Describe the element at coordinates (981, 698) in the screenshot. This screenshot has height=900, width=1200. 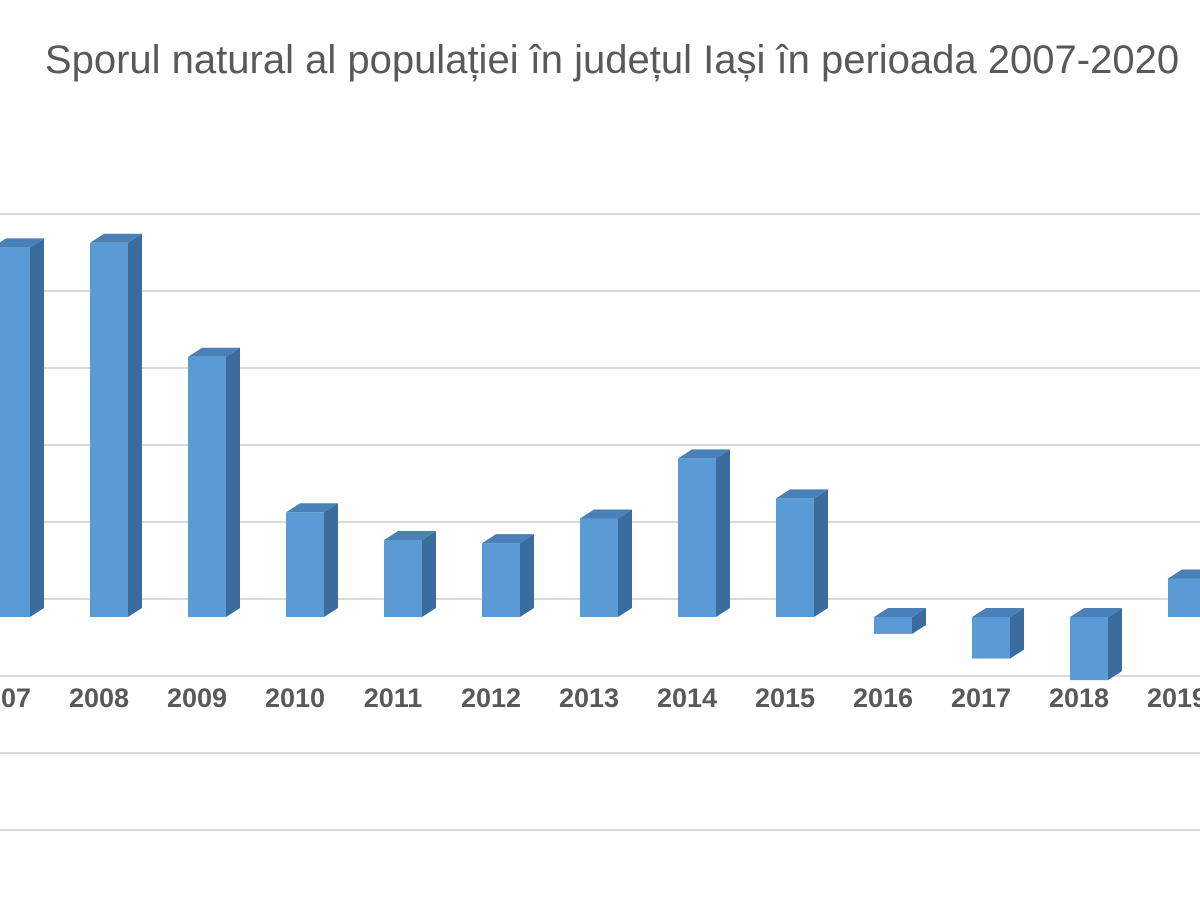
I see `x-tick-label: 2017` at that location.